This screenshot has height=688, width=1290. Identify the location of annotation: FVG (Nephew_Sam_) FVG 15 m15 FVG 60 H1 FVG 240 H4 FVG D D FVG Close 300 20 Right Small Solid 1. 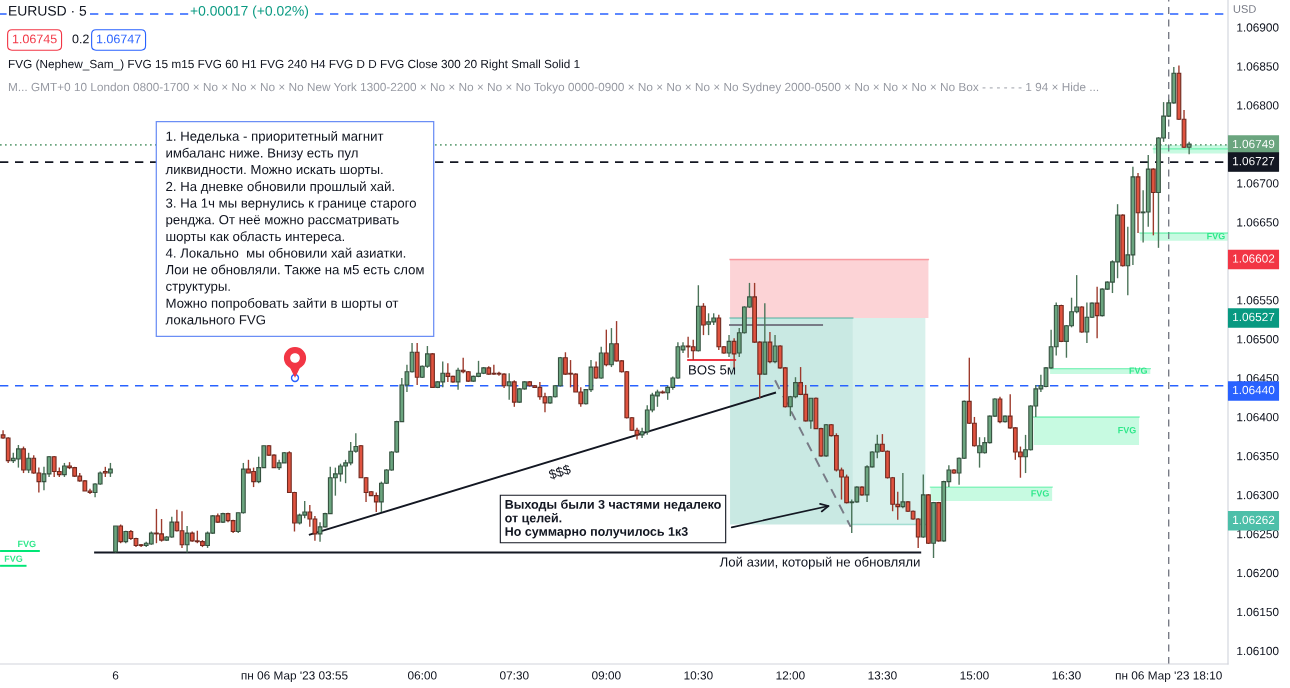
(294, 65).